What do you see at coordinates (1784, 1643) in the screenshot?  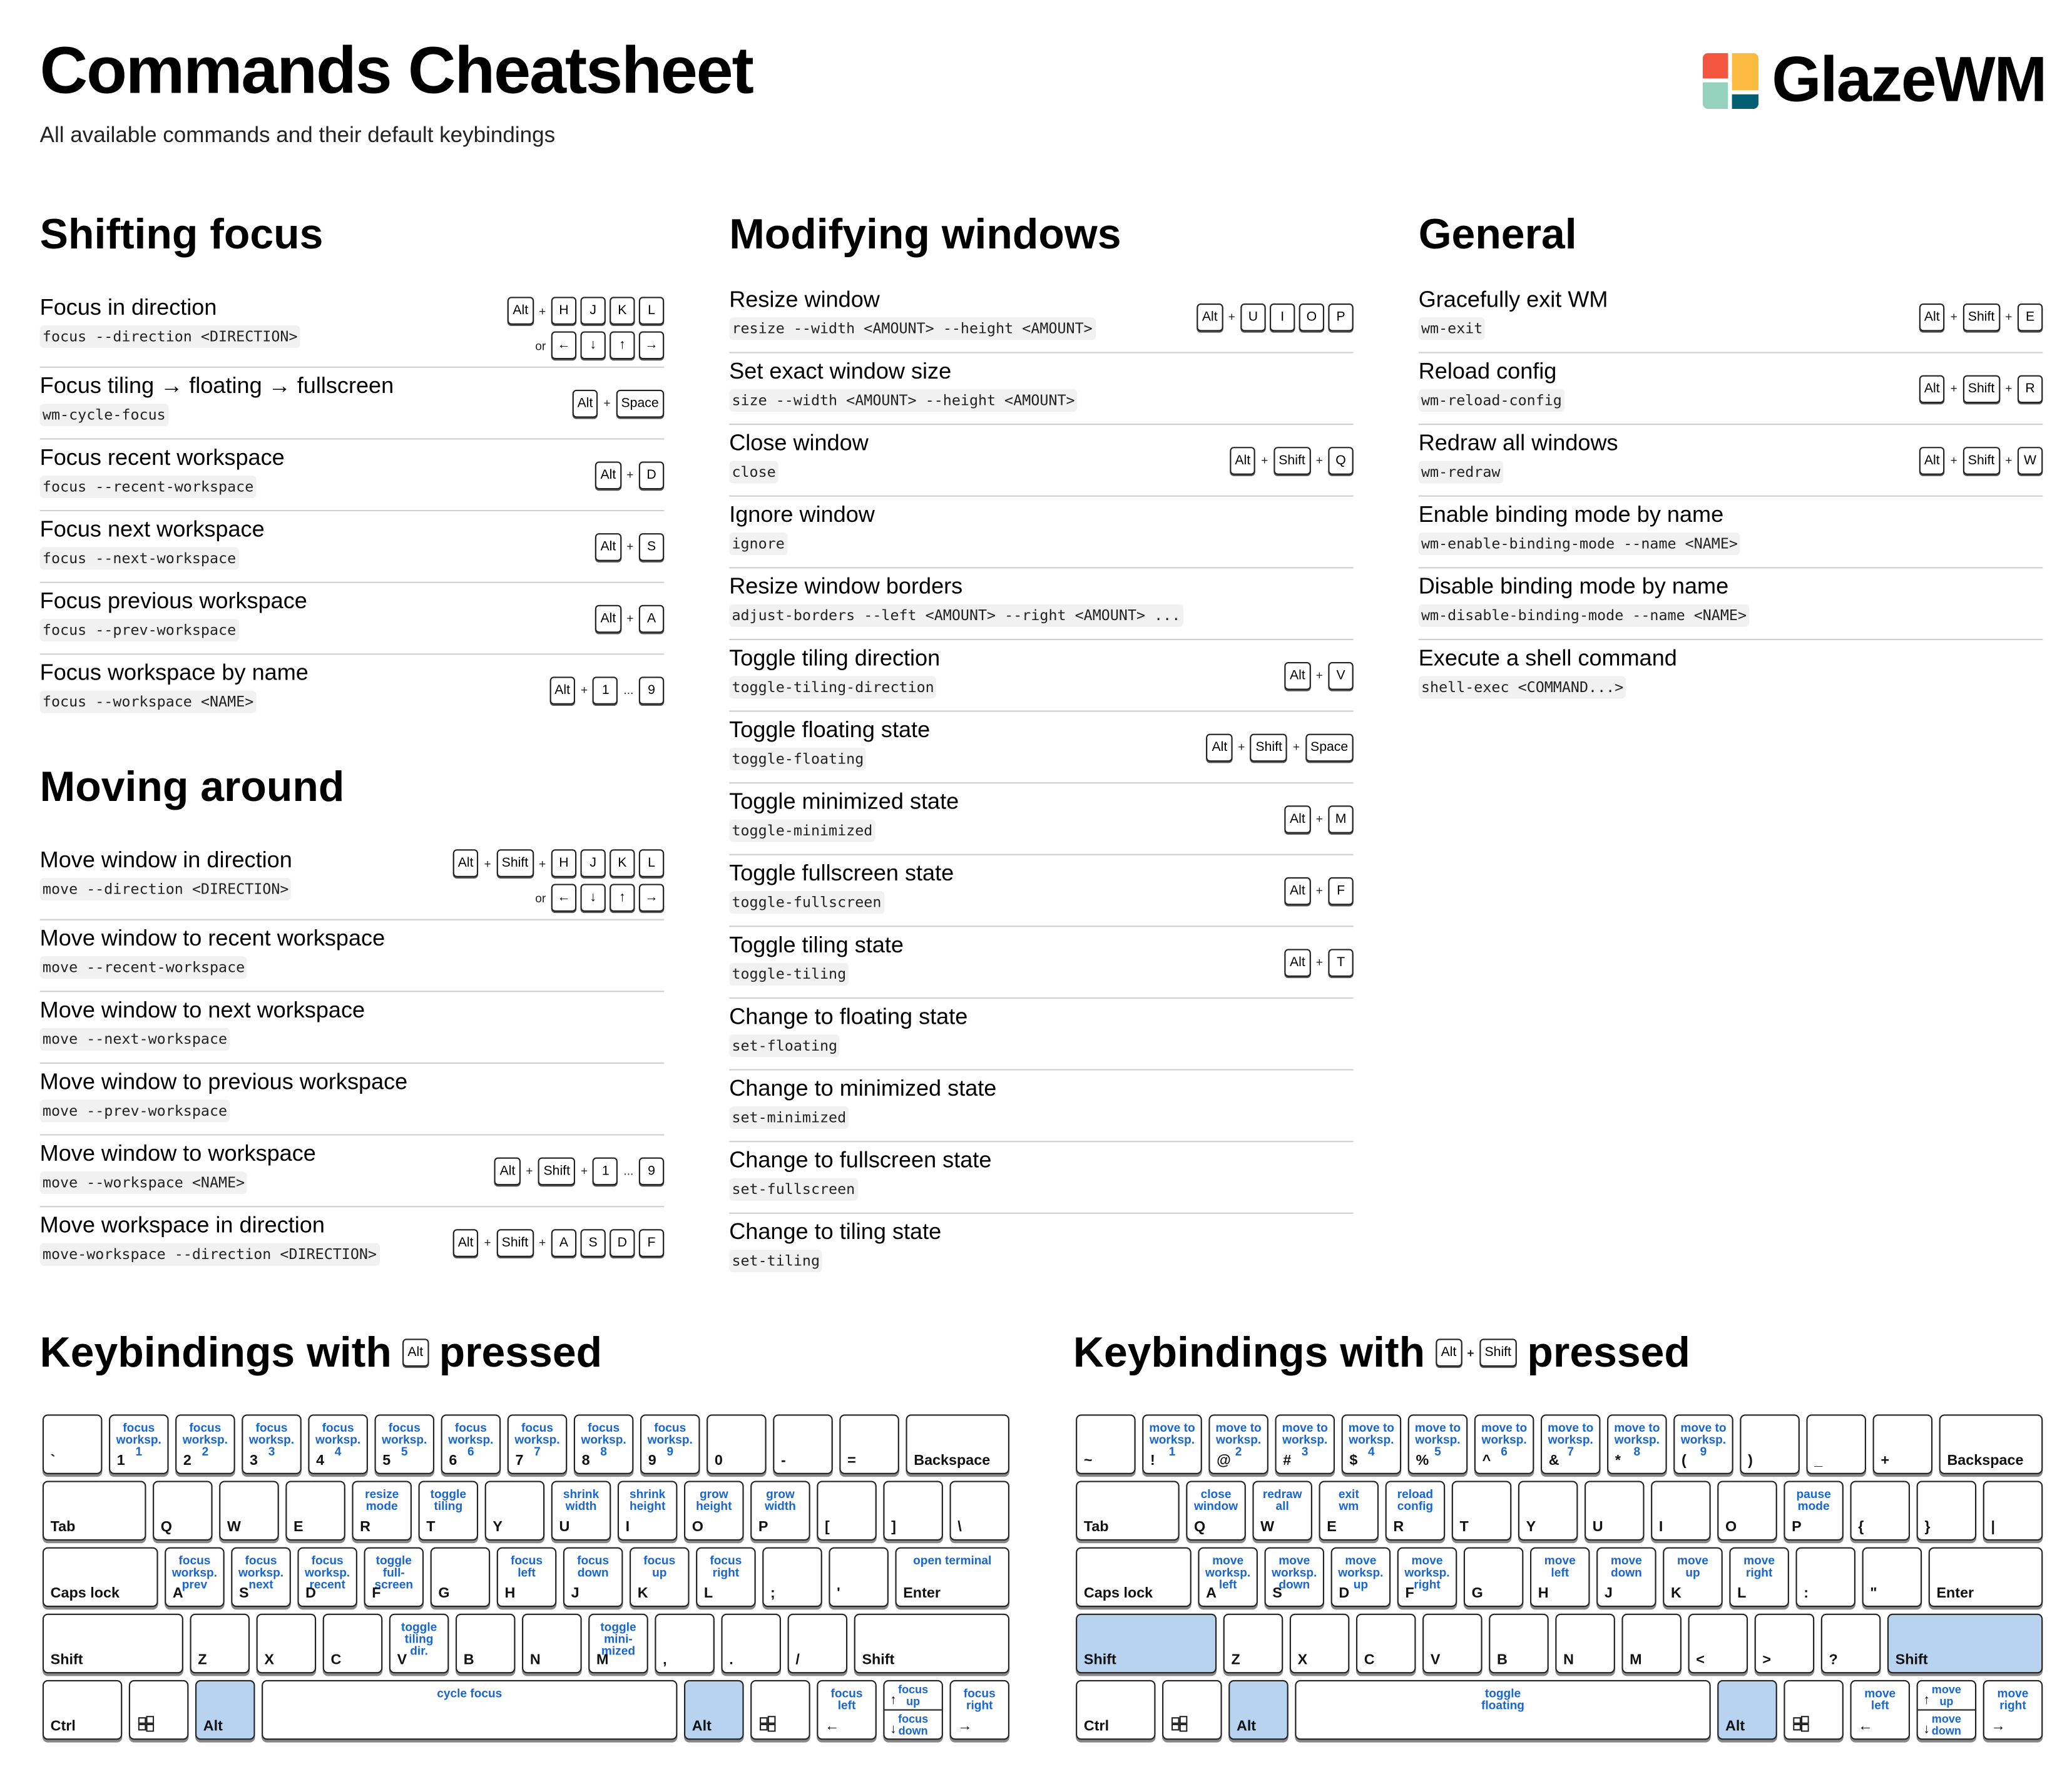 I see `key-key: >` at bounding box center [1784, 1643].